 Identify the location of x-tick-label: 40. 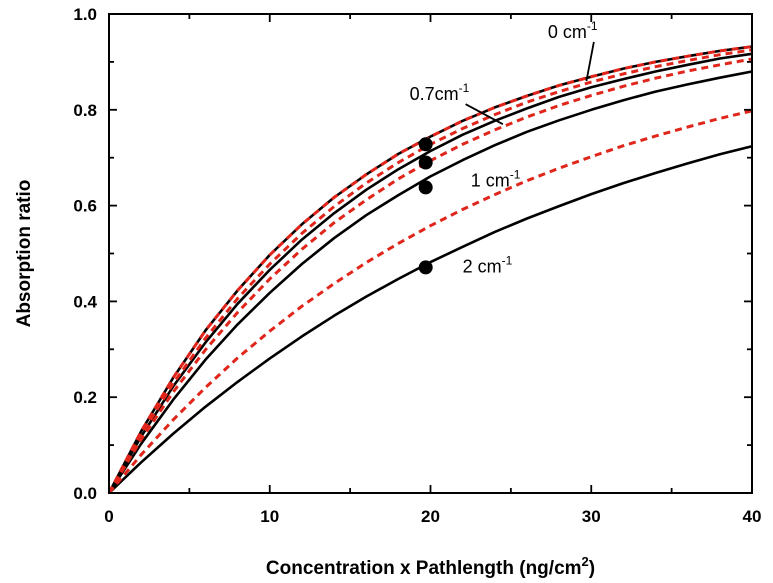
(752, 516).